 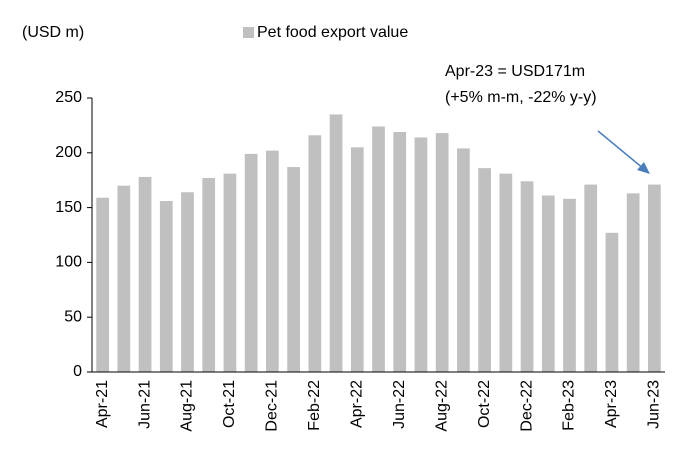 What do you see at coordinates (248, 32) in the screenshot?
I see `legend-swatch` at bounding box center [248, 32].